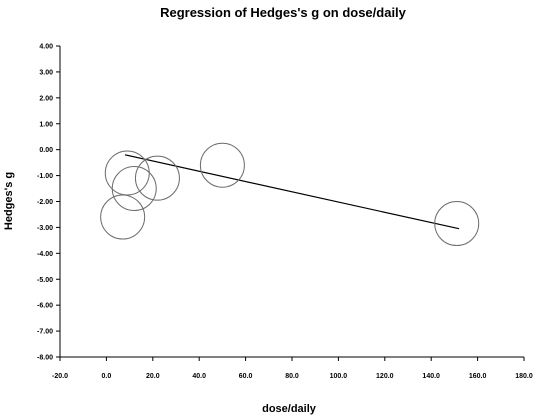  What do you see at coordinates (478, 376) in the screenshot?
I see `x-tick-label: 160.0` at bounding box center [478, 376].